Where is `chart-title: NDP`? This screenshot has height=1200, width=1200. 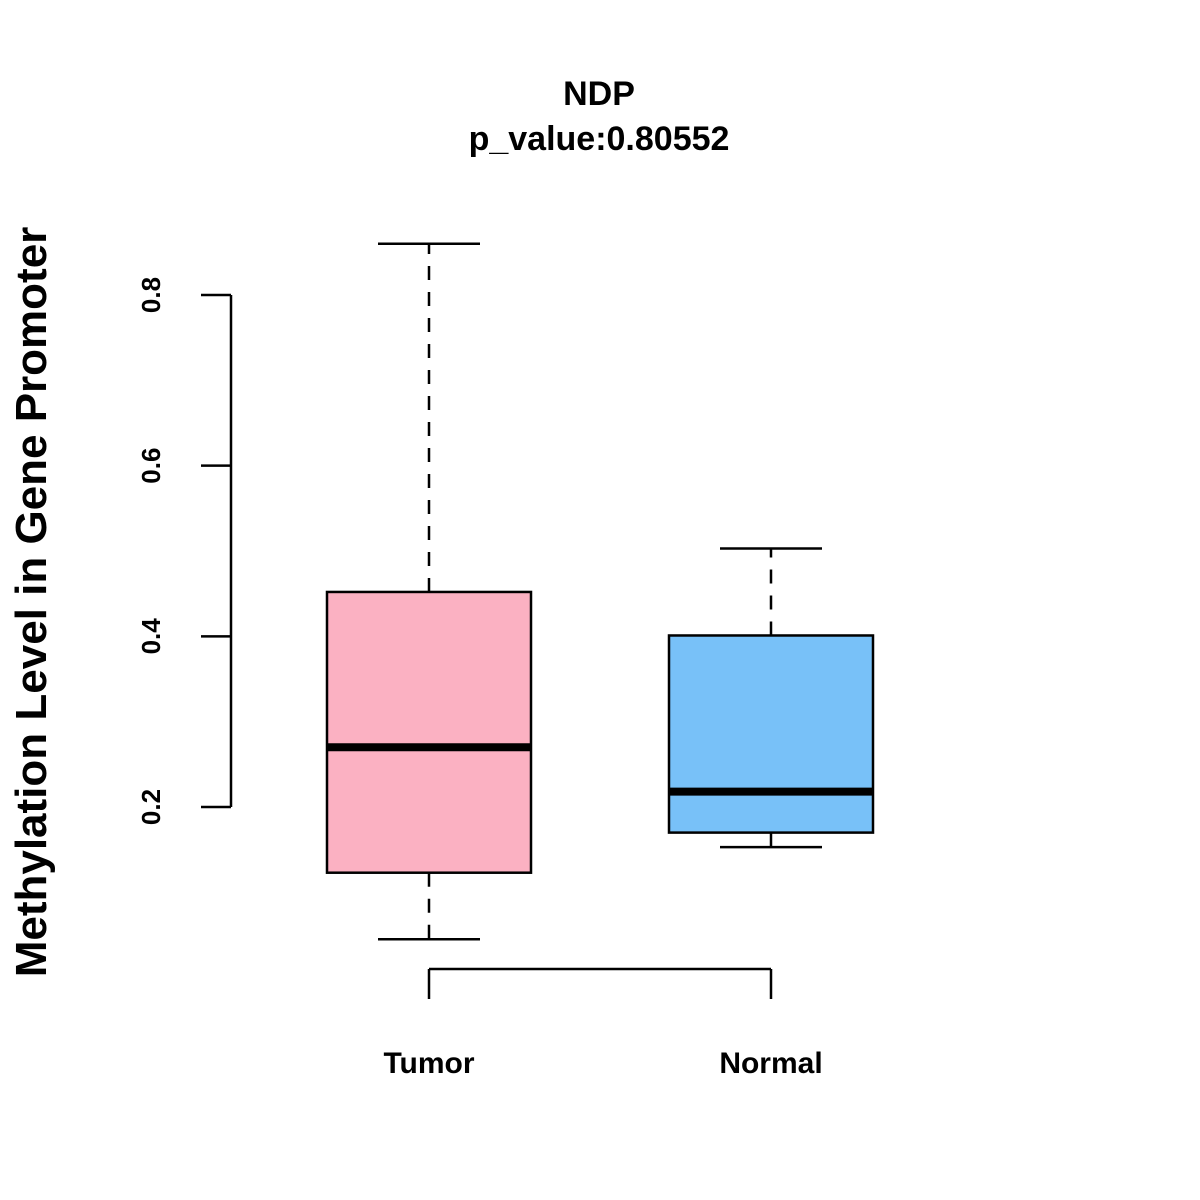
chart-title: NDP is located at coordinates (599, 94).